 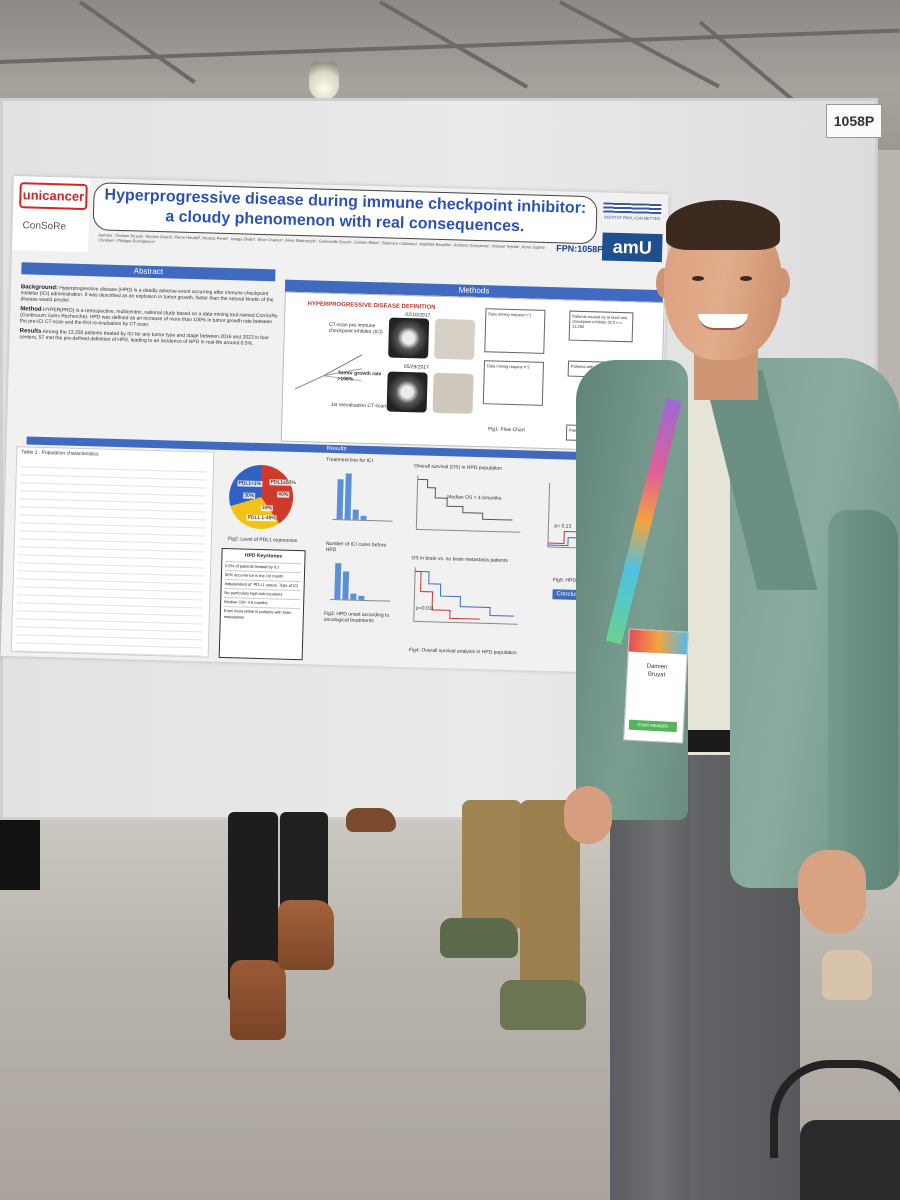 I want to click on bag-strap, so click(x=835, y=1109).